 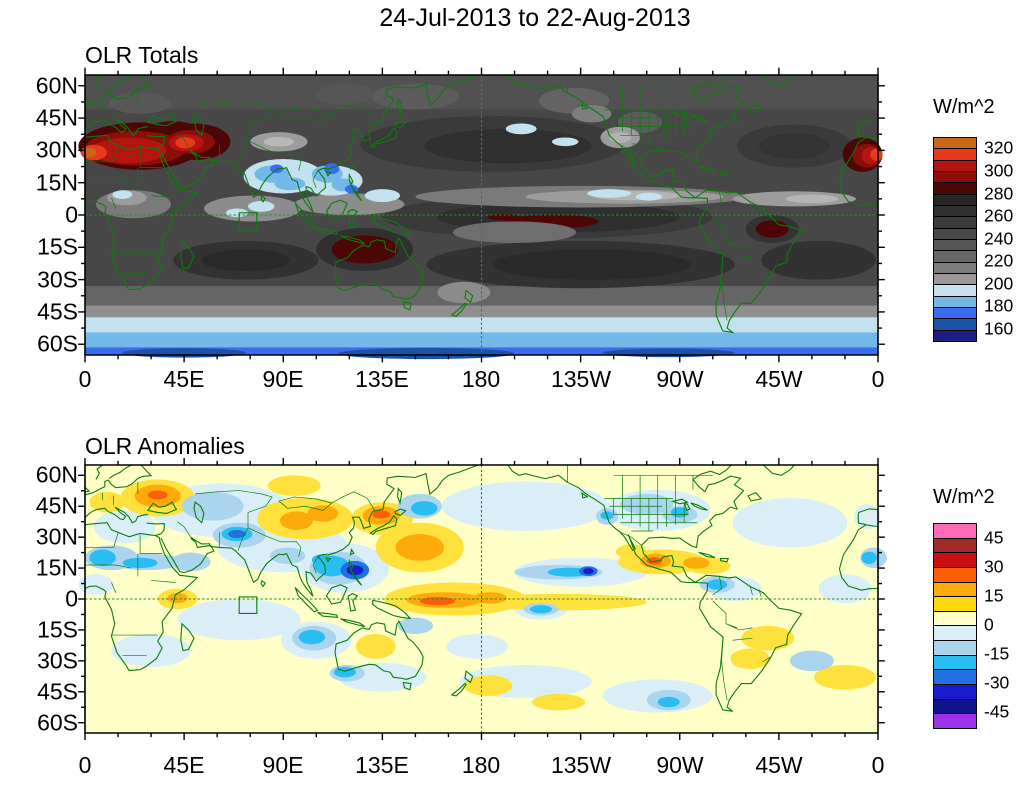 What do you see at coordinates (999, 238) in the screenshot?
I see `colorbar-tick-label: 240` at bounding box center [999, 238].